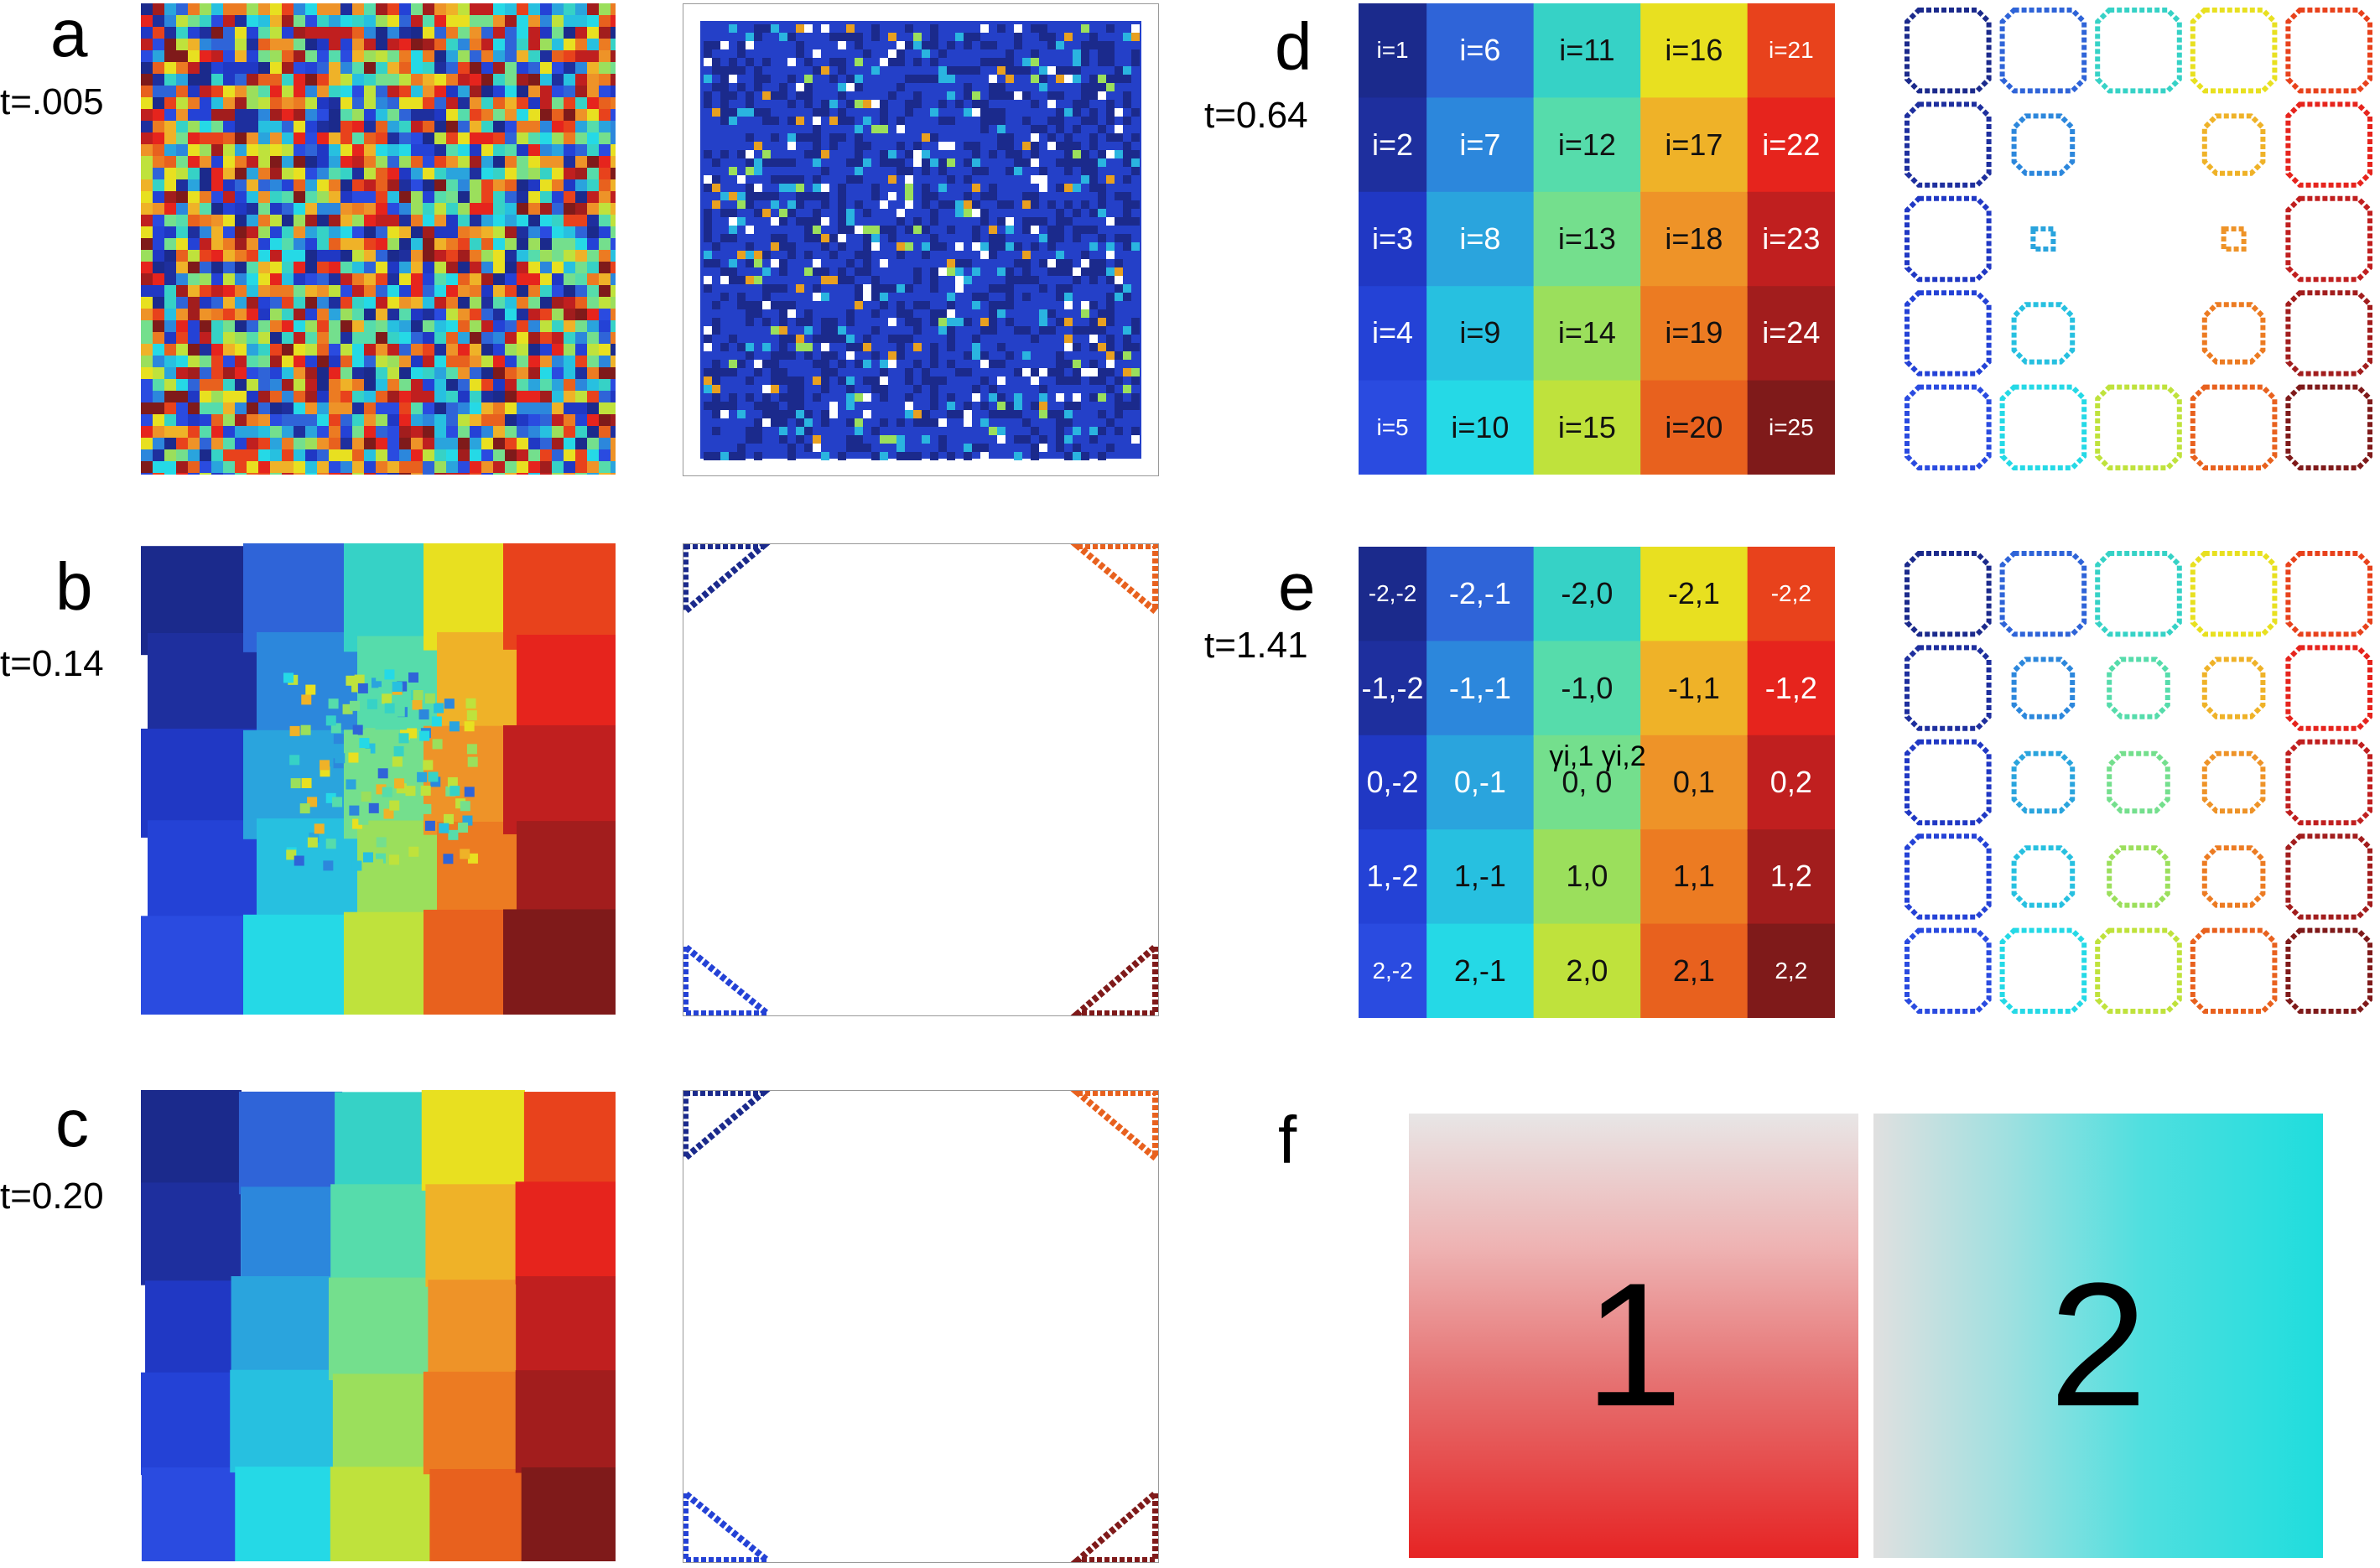 The width and height of the screenshot is (2380, 1568). I want to click on panel-letter-a: a, so click(69, 35).